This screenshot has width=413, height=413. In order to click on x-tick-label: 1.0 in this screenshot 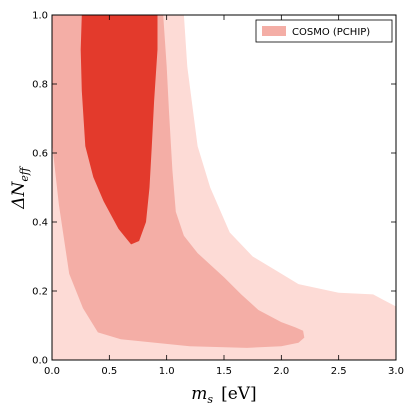, I will do `click(167, 371)`.